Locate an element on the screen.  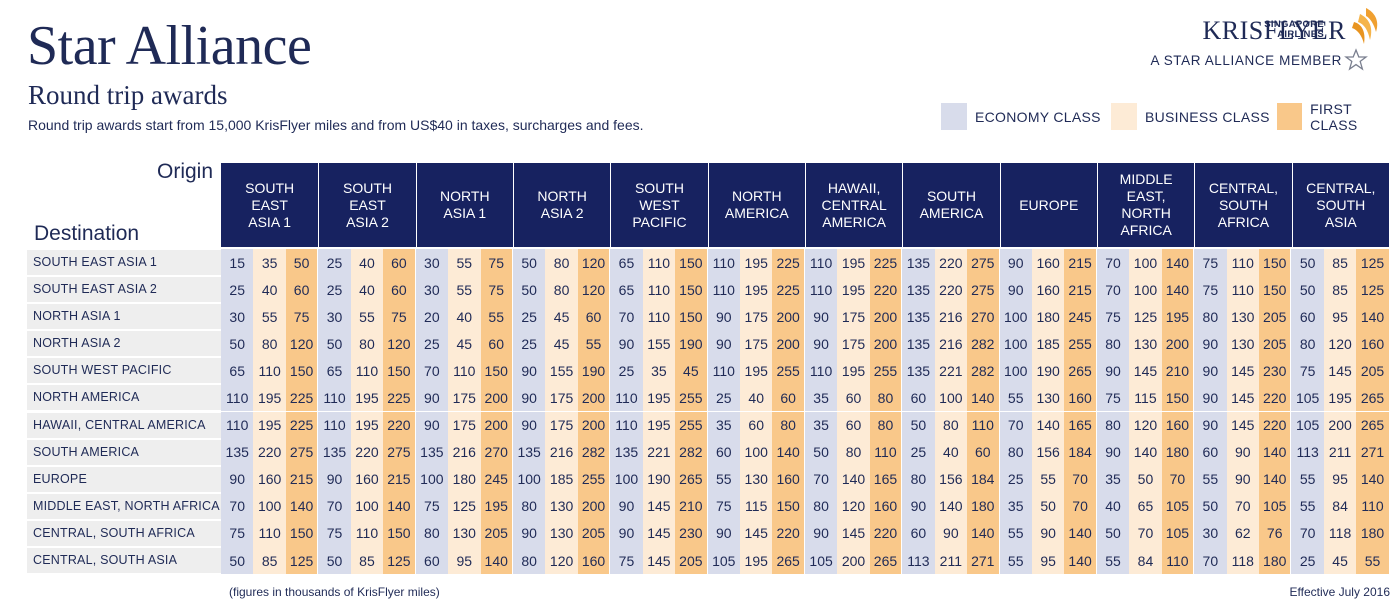
miles-cell: 190 is located at coordinates (594, 371).